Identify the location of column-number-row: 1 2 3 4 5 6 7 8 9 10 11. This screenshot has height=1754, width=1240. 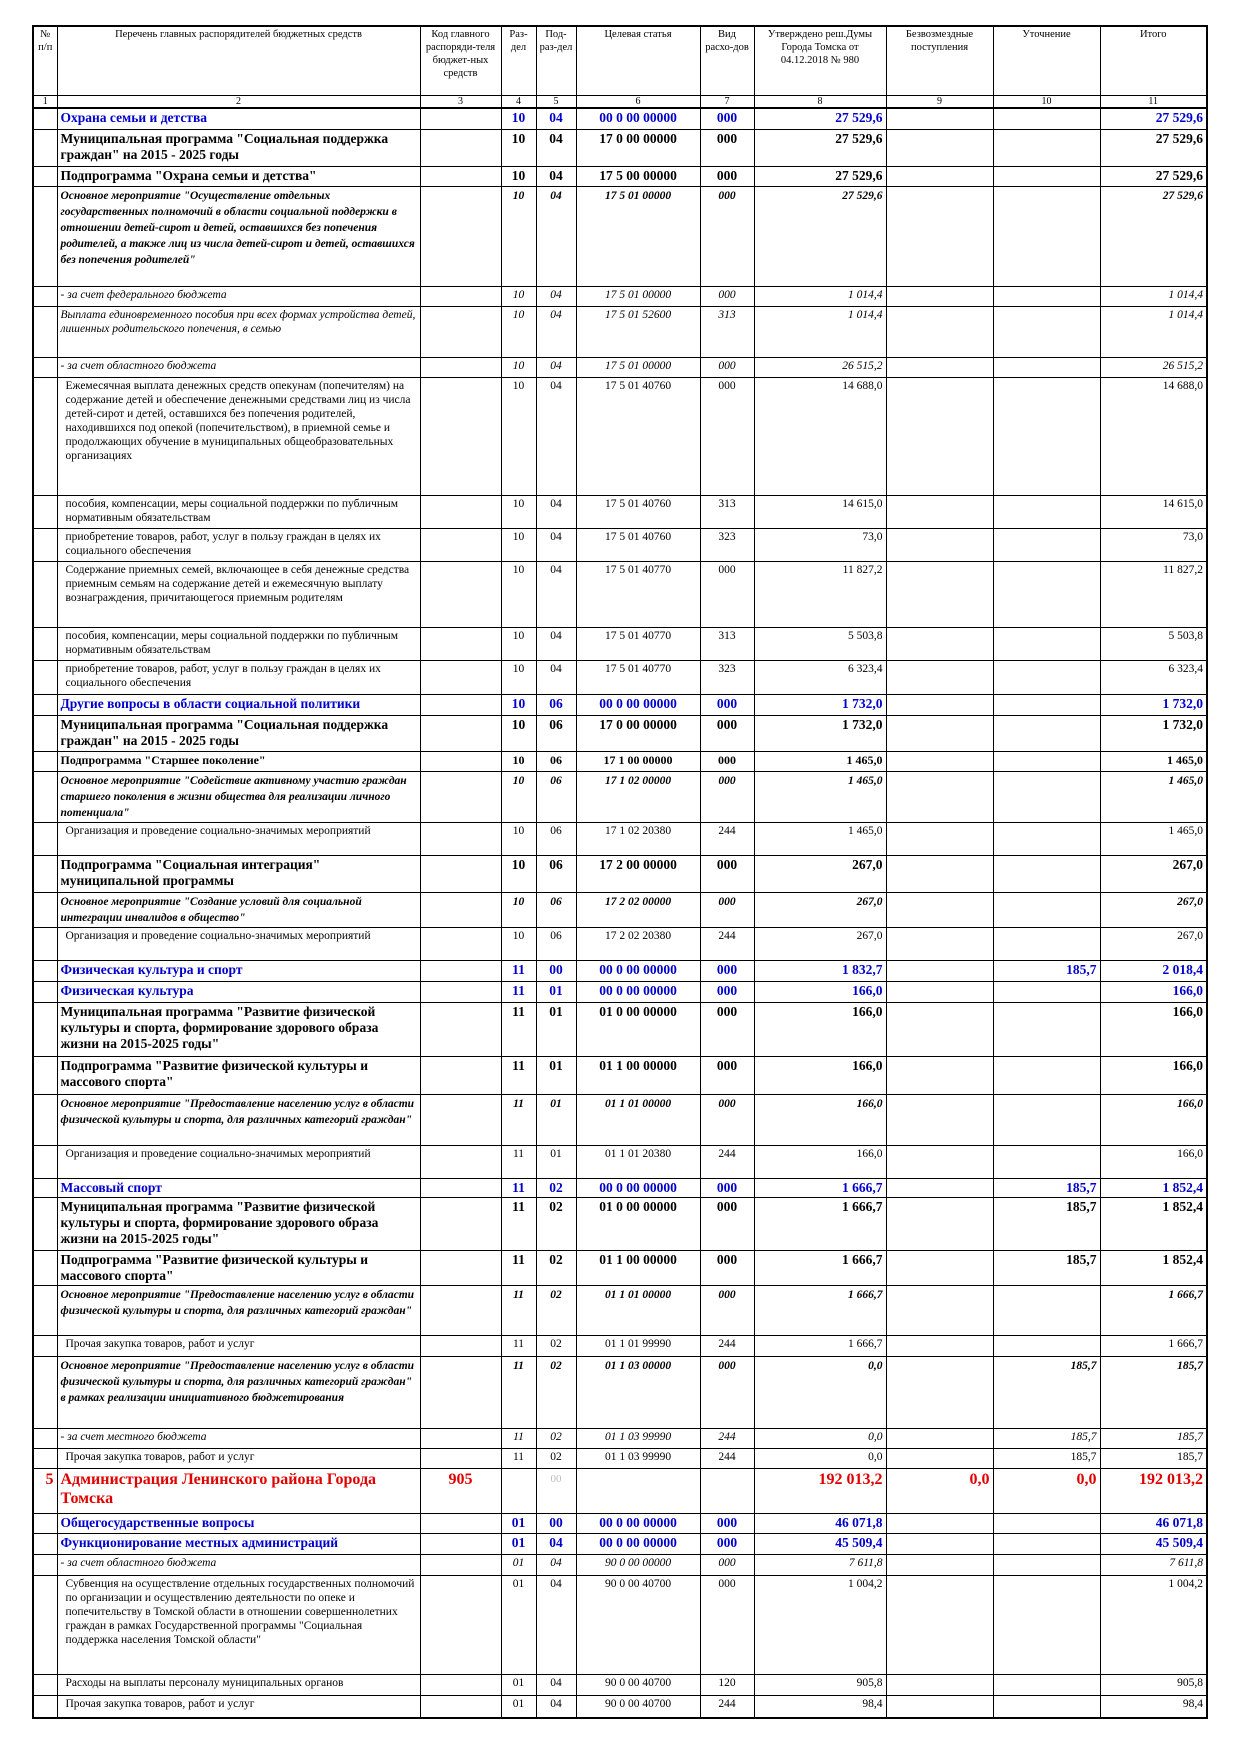
(620, 102).